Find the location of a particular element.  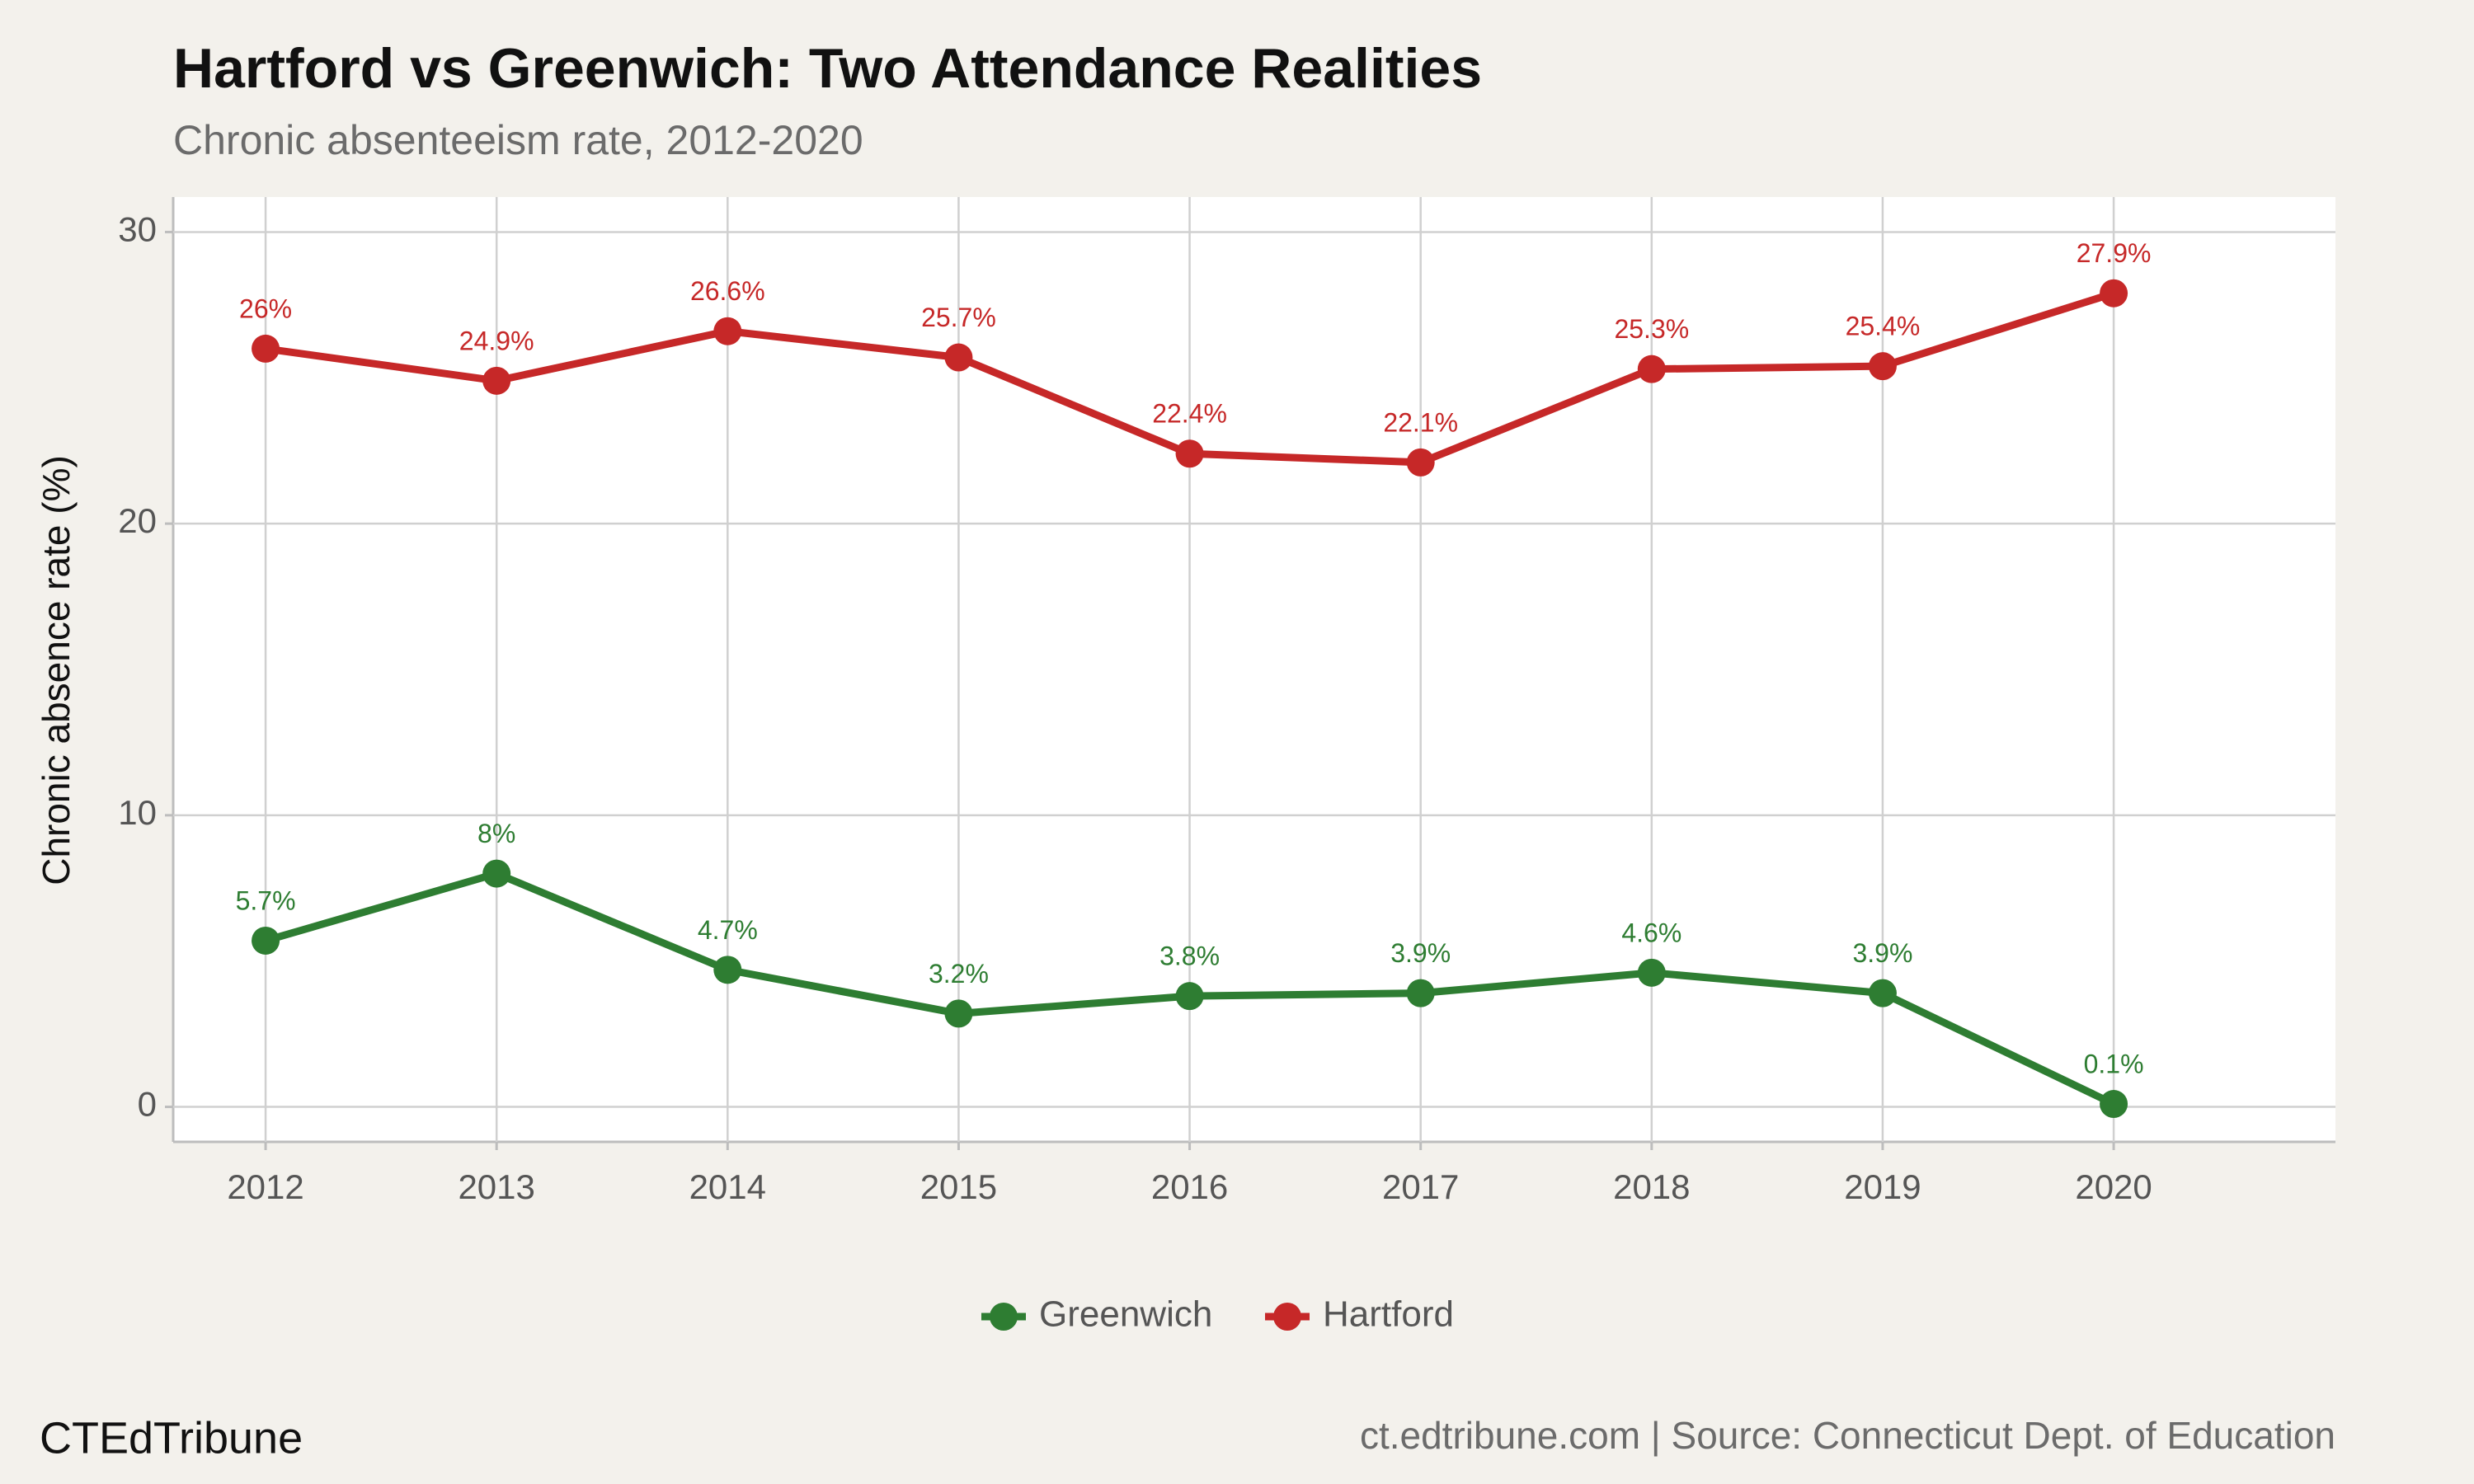

x-tick-label: 2012 is located at coordinates (265, 1186).